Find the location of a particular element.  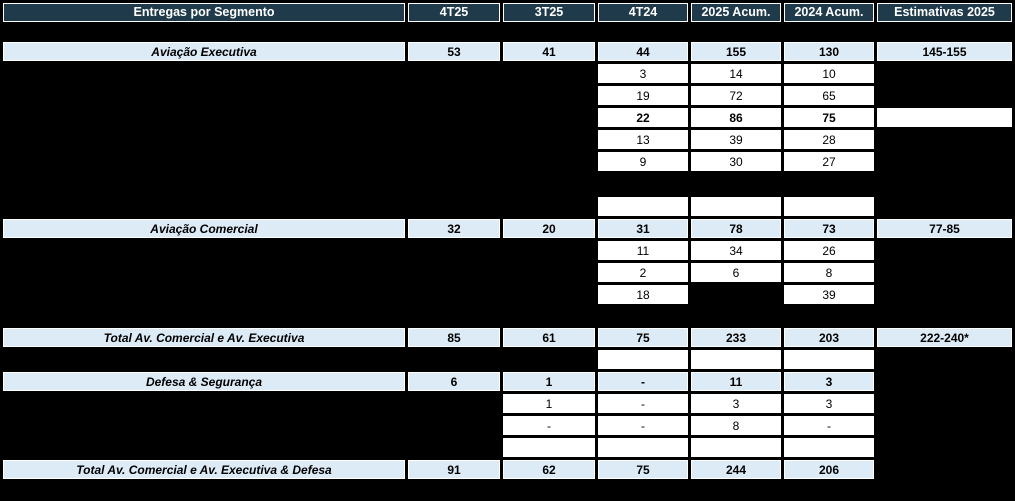

cell-executiva-sub-2-4t24: 19 is located at coordinates (643, 95).